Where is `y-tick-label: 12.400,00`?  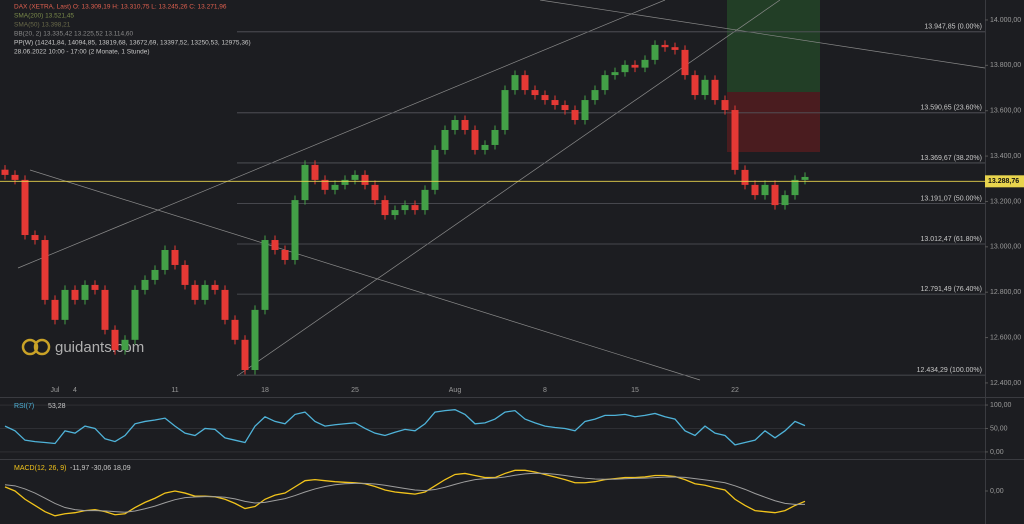 y-tick-label: 12.400,00 is located at coordinates (1005, 383).